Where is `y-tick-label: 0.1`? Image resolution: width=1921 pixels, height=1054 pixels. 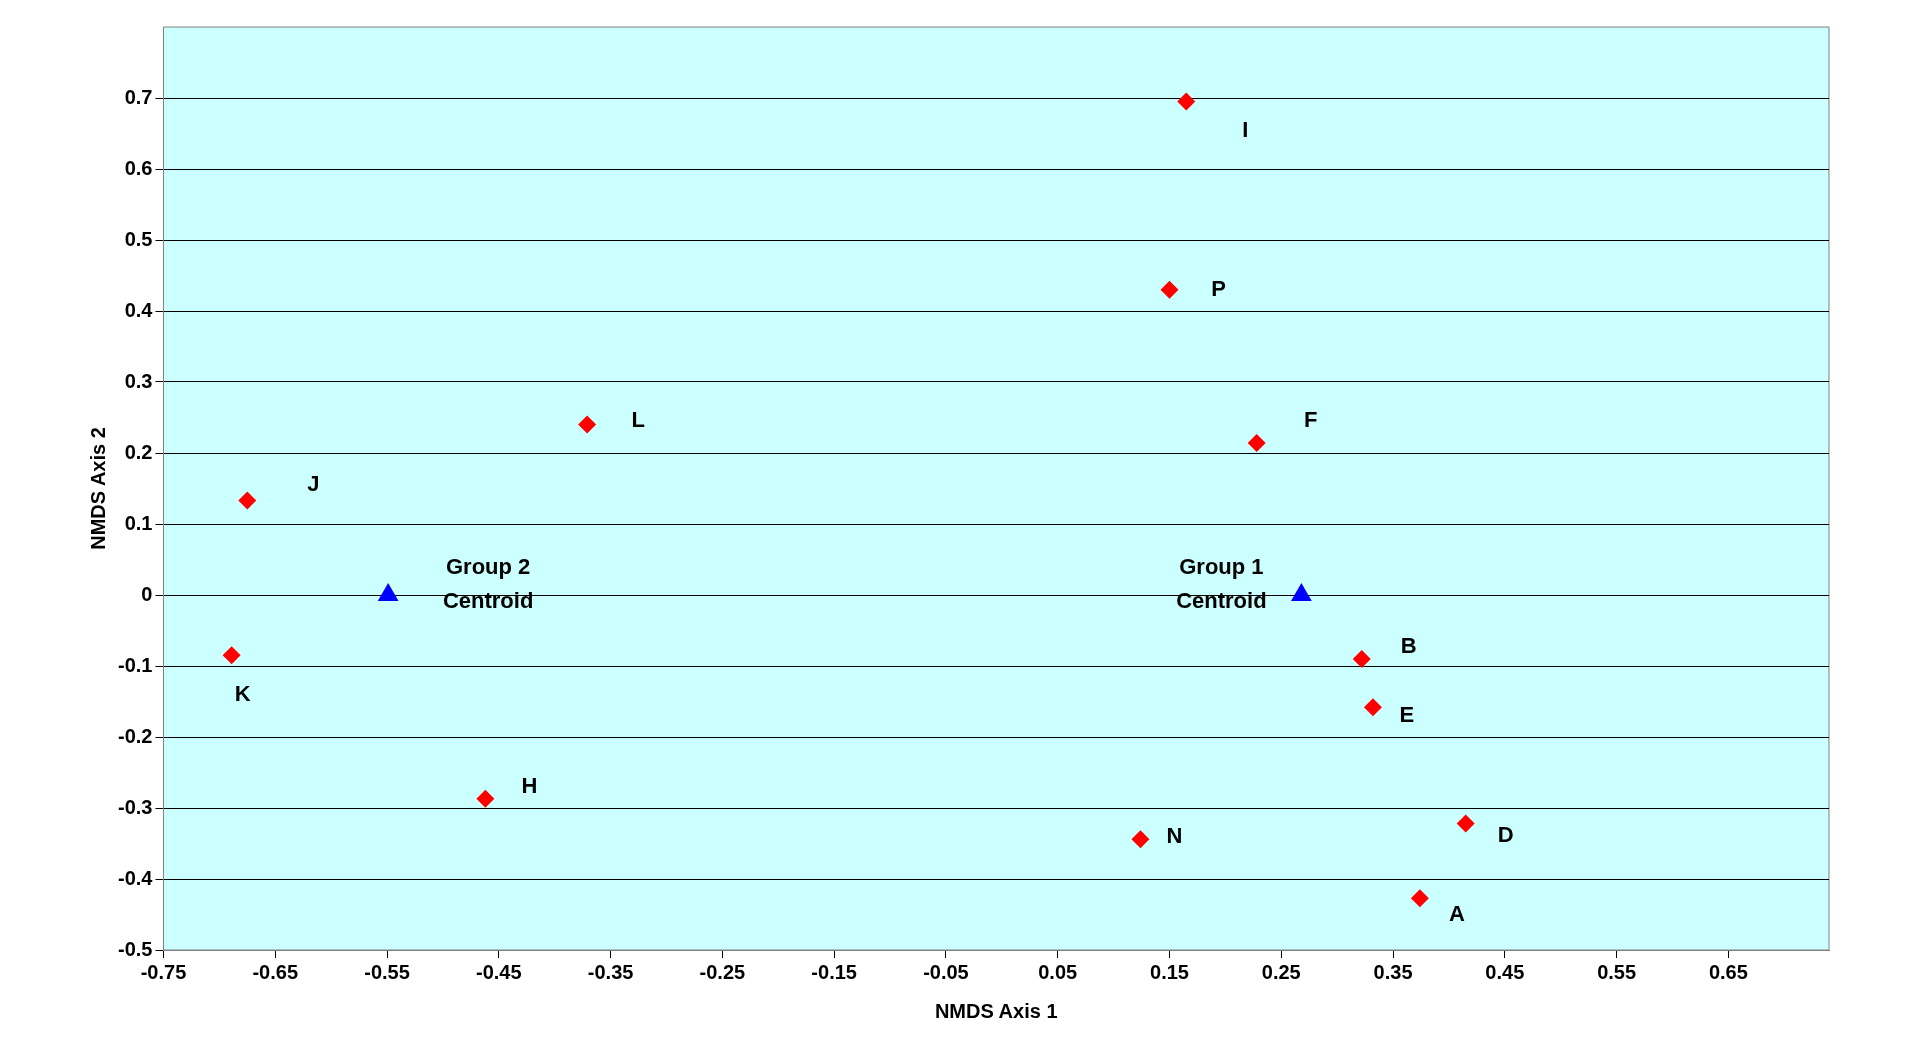 y-tick-label: 0.1 is located at coordinates (138, 522).